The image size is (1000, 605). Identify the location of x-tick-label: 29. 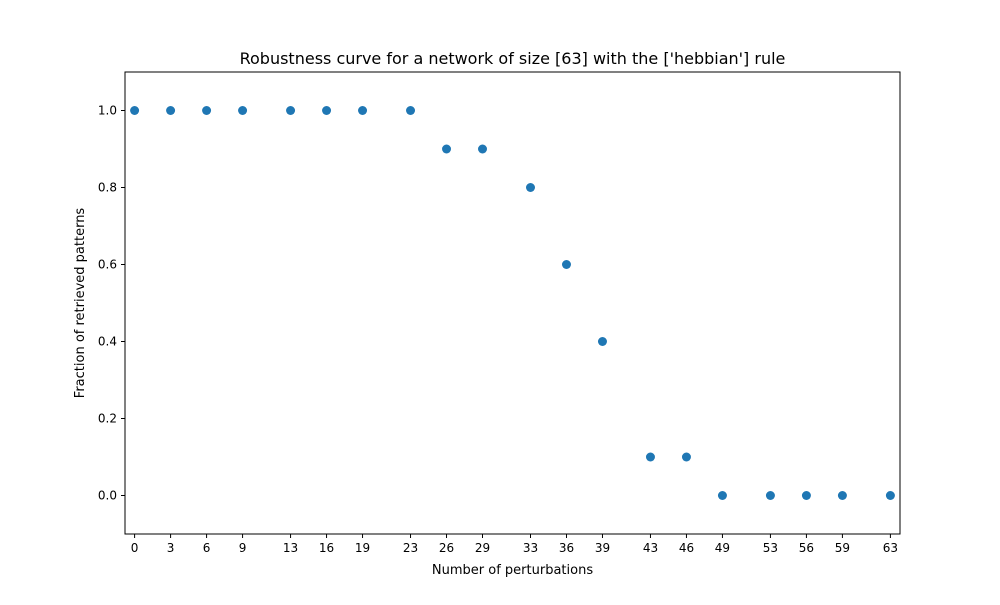
(482, 548).